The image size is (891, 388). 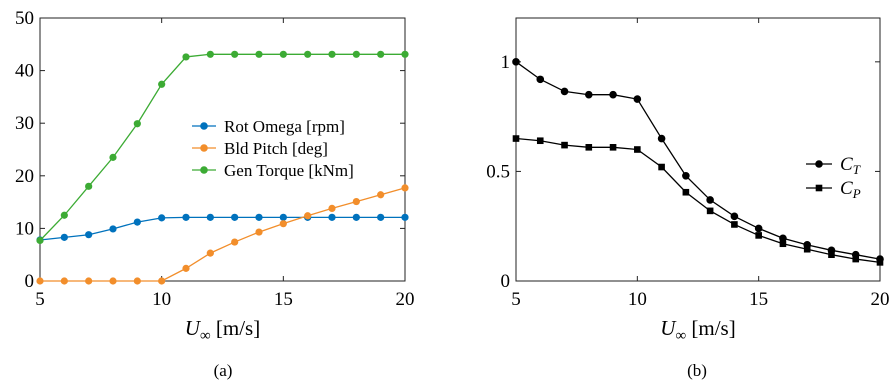 I want to click on legend-label: CT, so click(x=850, y=165).